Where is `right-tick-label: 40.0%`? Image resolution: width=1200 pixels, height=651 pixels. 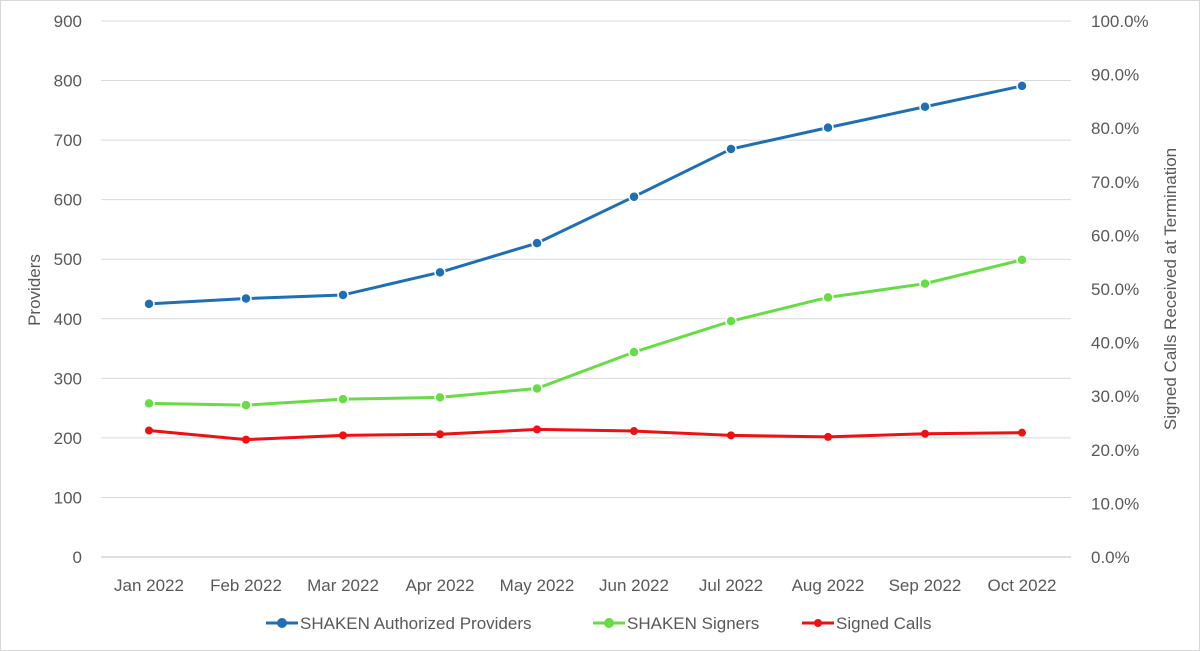 right-tick-label: 40.0% is located at coordinates (1115, 343).